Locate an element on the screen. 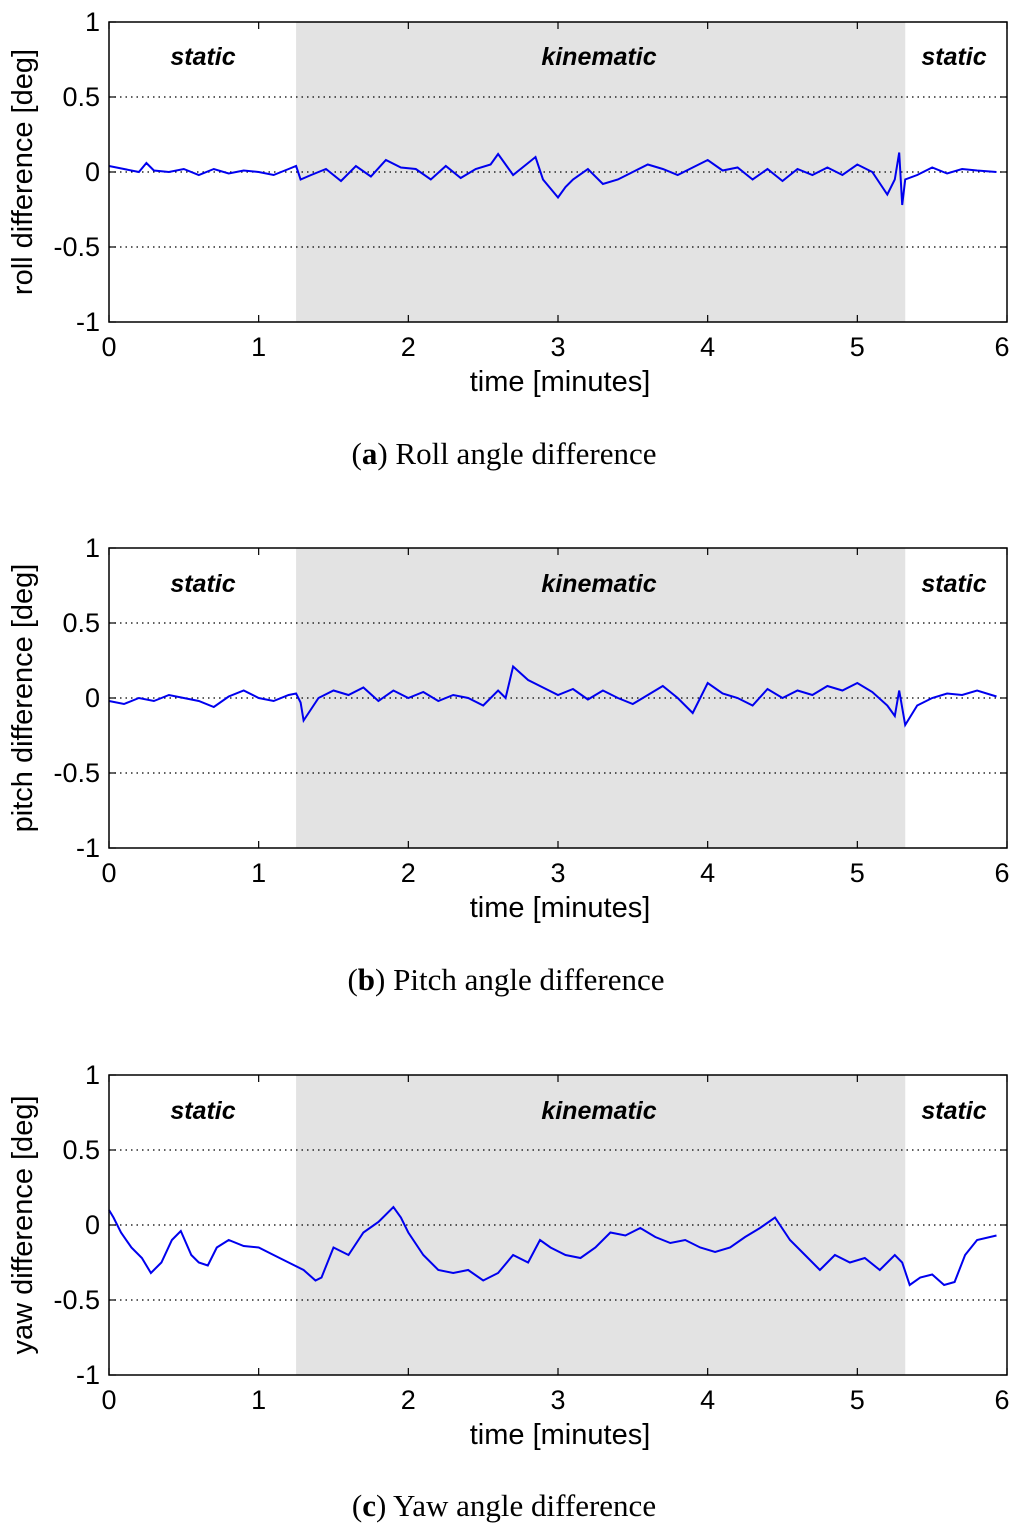  y-axis-label: pitch difference [deg] is located at coordinates (23, 698).